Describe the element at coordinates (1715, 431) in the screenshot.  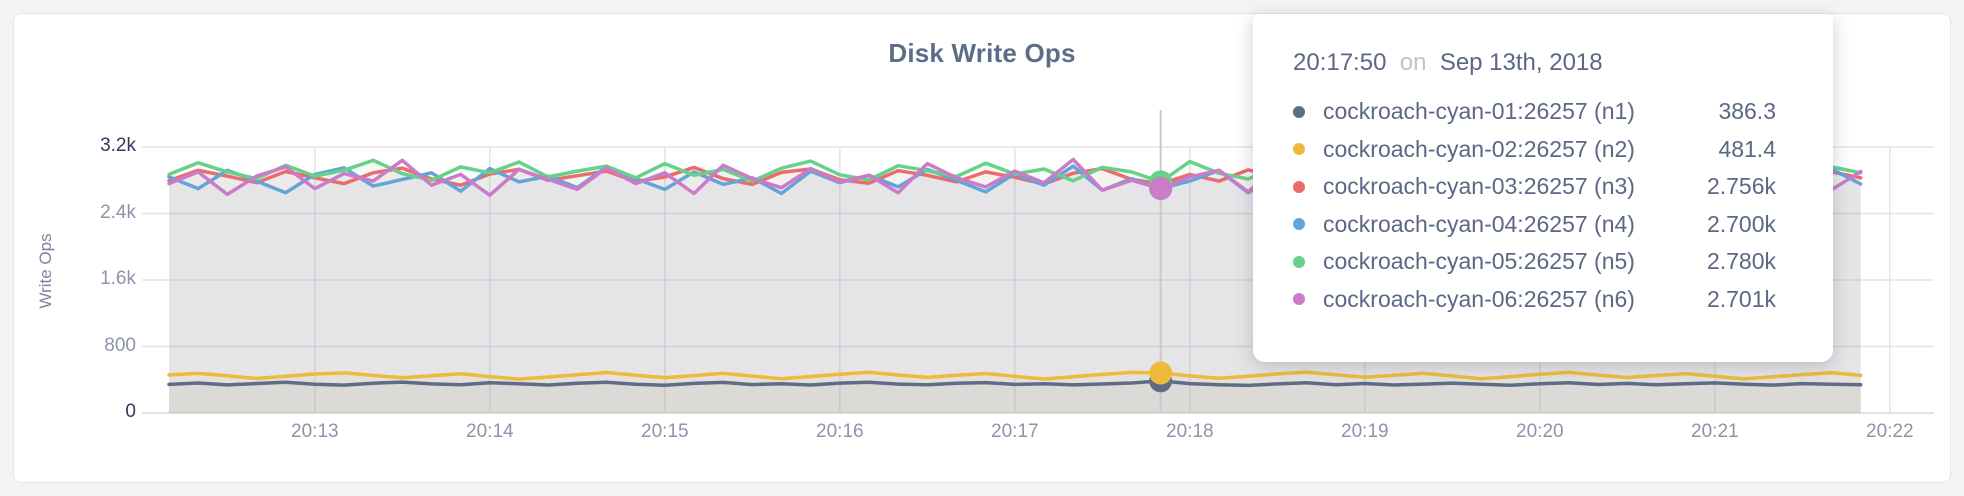
I see `x-tick-label: 20:21` at that location.